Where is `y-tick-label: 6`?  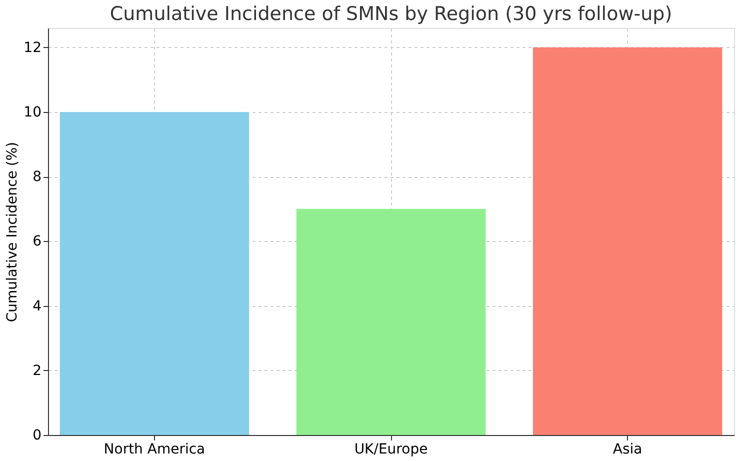
y-tick-label: 6 is located at coordinates (37, 242).